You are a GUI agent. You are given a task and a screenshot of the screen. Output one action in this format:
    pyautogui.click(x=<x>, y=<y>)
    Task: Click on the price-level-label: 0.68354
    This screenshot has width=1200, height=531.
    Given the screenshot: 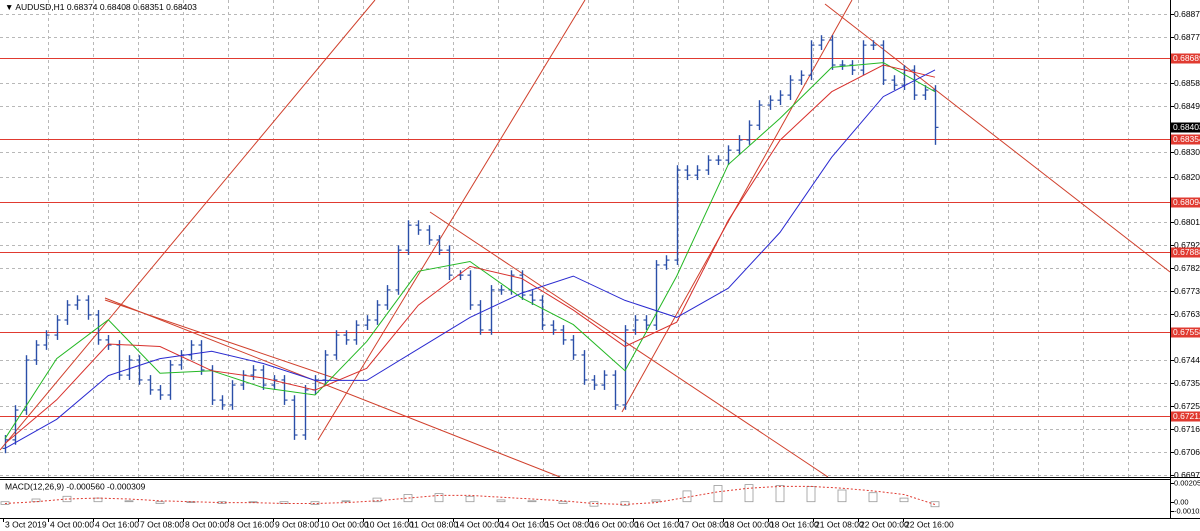 What is the action you would take?
    pyautogui.click(x=1186, y=139)
    